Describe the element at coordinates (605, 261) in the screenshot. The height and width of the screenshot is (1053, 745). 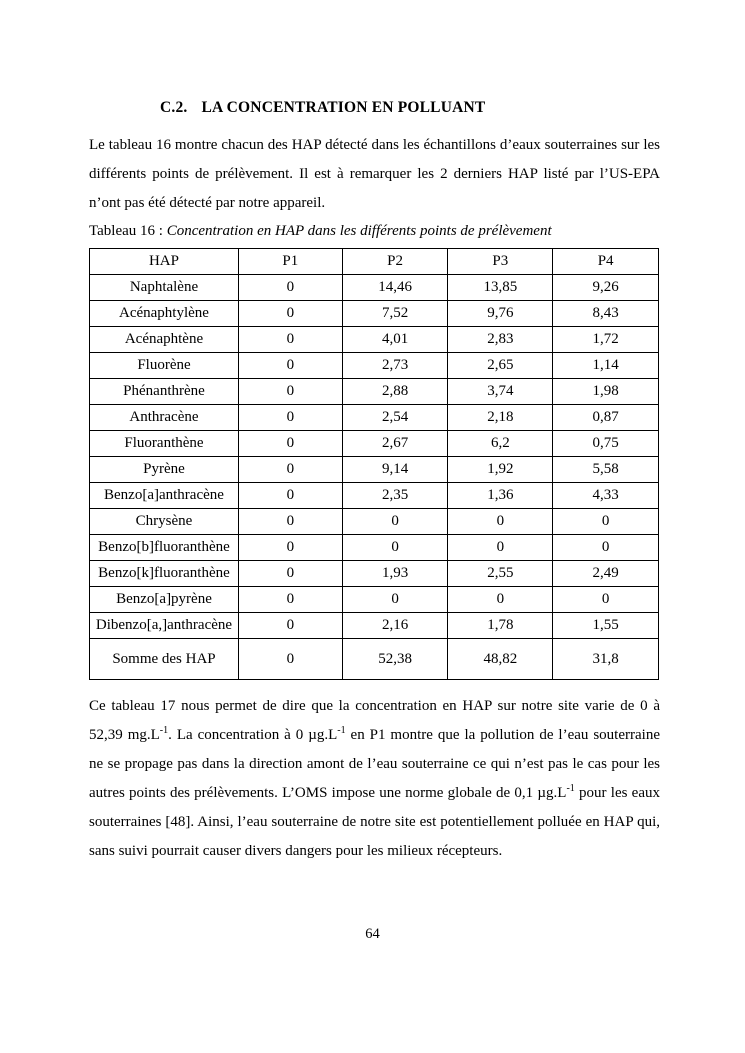
I see `table-header-cell: P4` at that location.